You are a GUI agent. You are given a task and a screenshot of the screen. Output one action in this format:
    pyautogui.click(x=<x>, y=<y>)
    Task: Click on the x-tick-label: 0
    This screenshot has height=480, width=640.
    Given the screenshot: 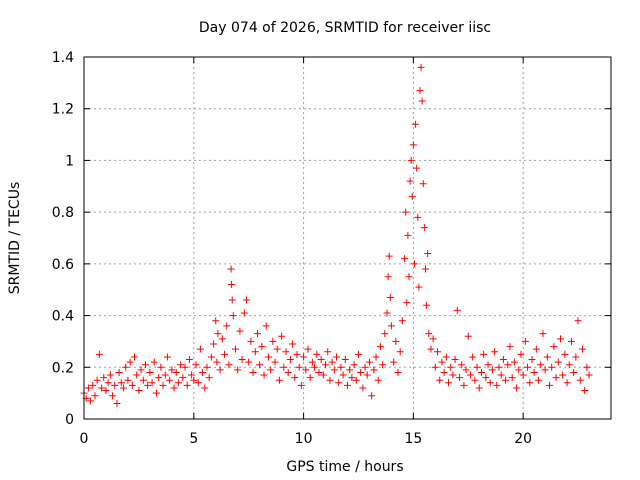 What is the action you would take?
    pyautogui.click(x=84, y=439)
    